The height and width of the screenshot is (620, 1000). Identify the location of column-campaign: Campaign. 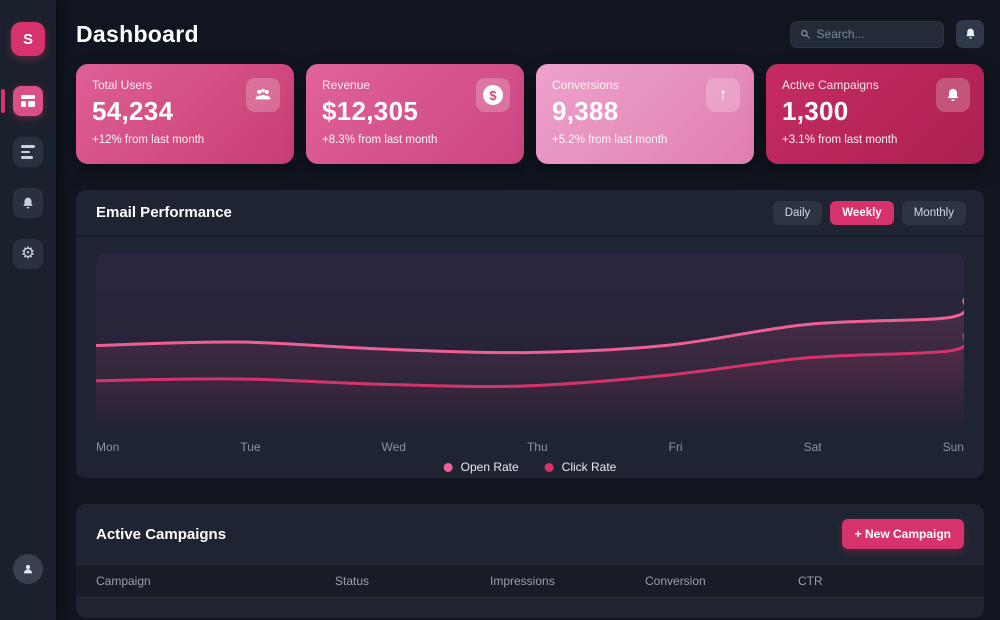
(123, 581).